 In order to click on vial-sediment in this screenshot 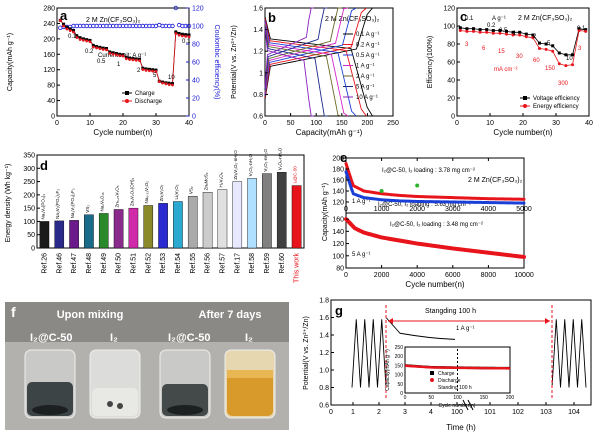, I will do `click(185, 410)`.